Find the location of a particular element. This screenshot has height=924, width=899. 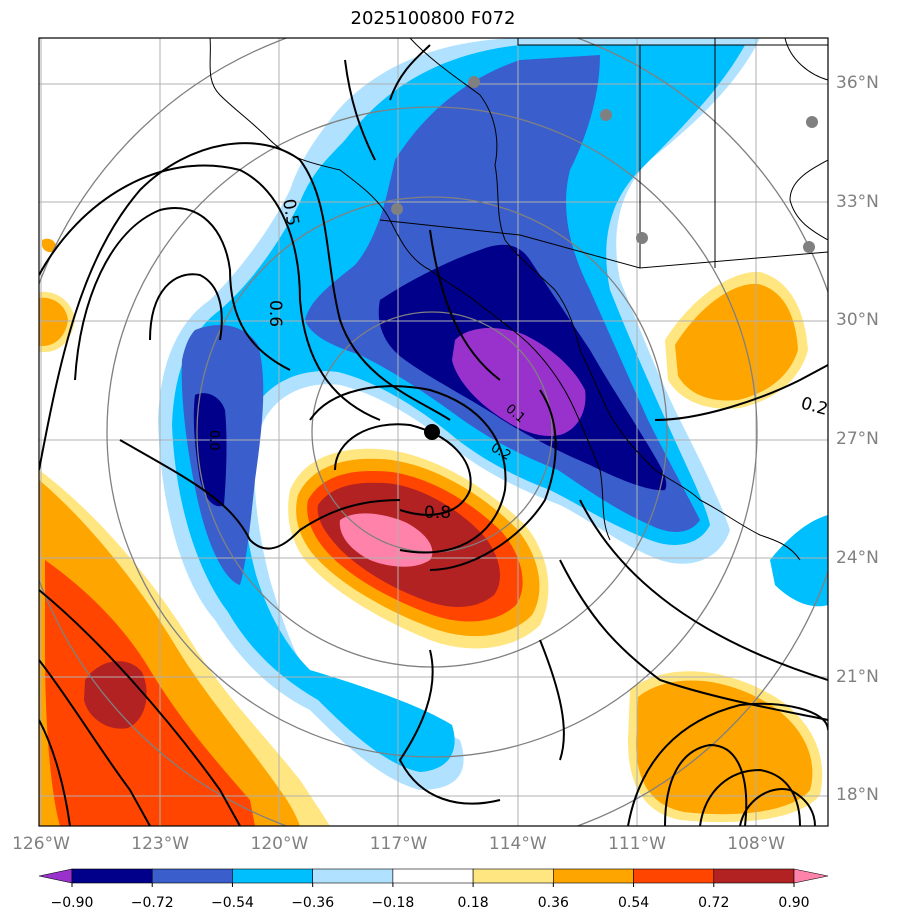

colorbar-tick-label: −0.36 is located at coordinates (313, 903).